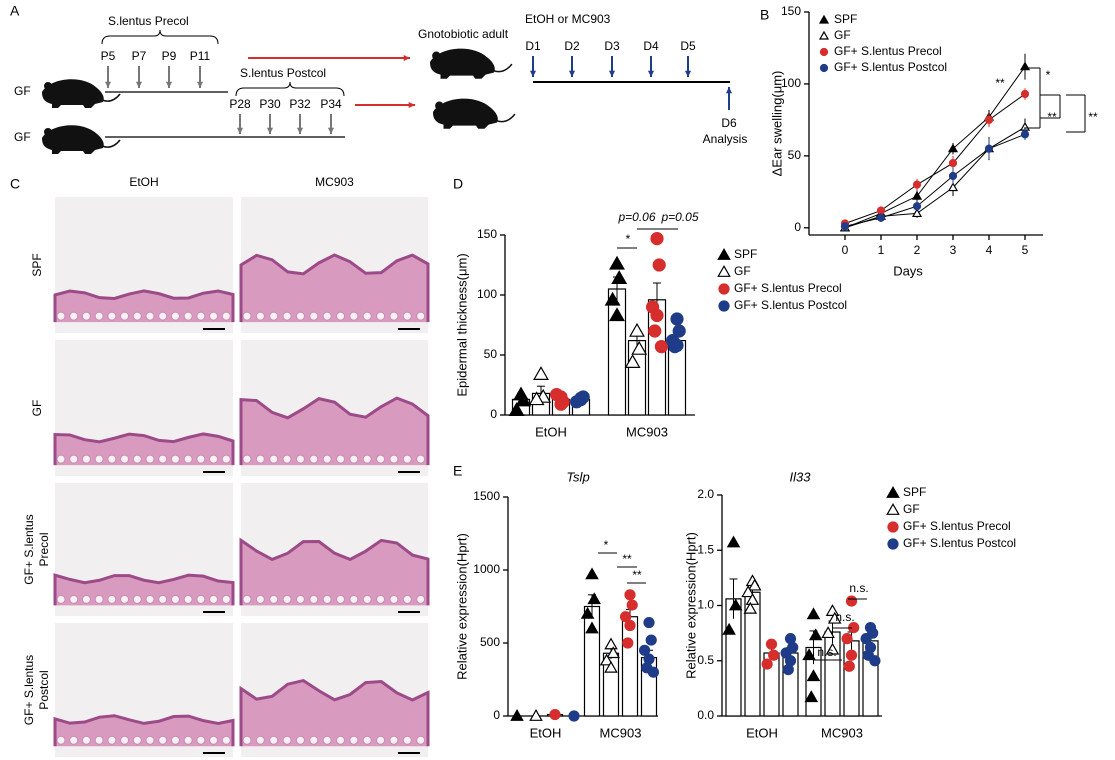 The image size is (1115, 760). Describe the element at coordinates (240, 104) in the screenshot. I see `day-label: P28` at that location.